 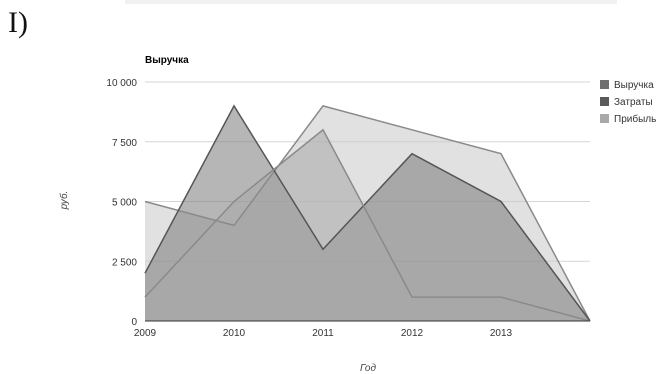 What do you see at coordinates (234, 333) in the screenshot?
I see `x-tick-label: 2010` at bounding box center [234, 333].